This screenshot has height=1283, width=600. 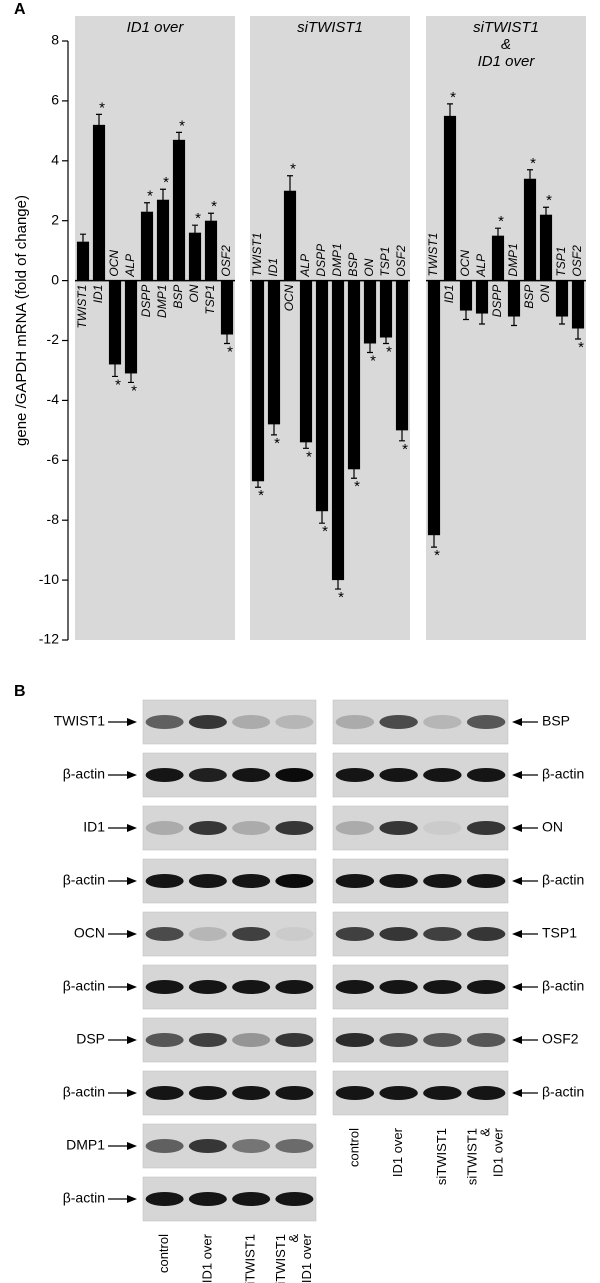 I want to click on category-label: ALP, so click(x=481, y=266).